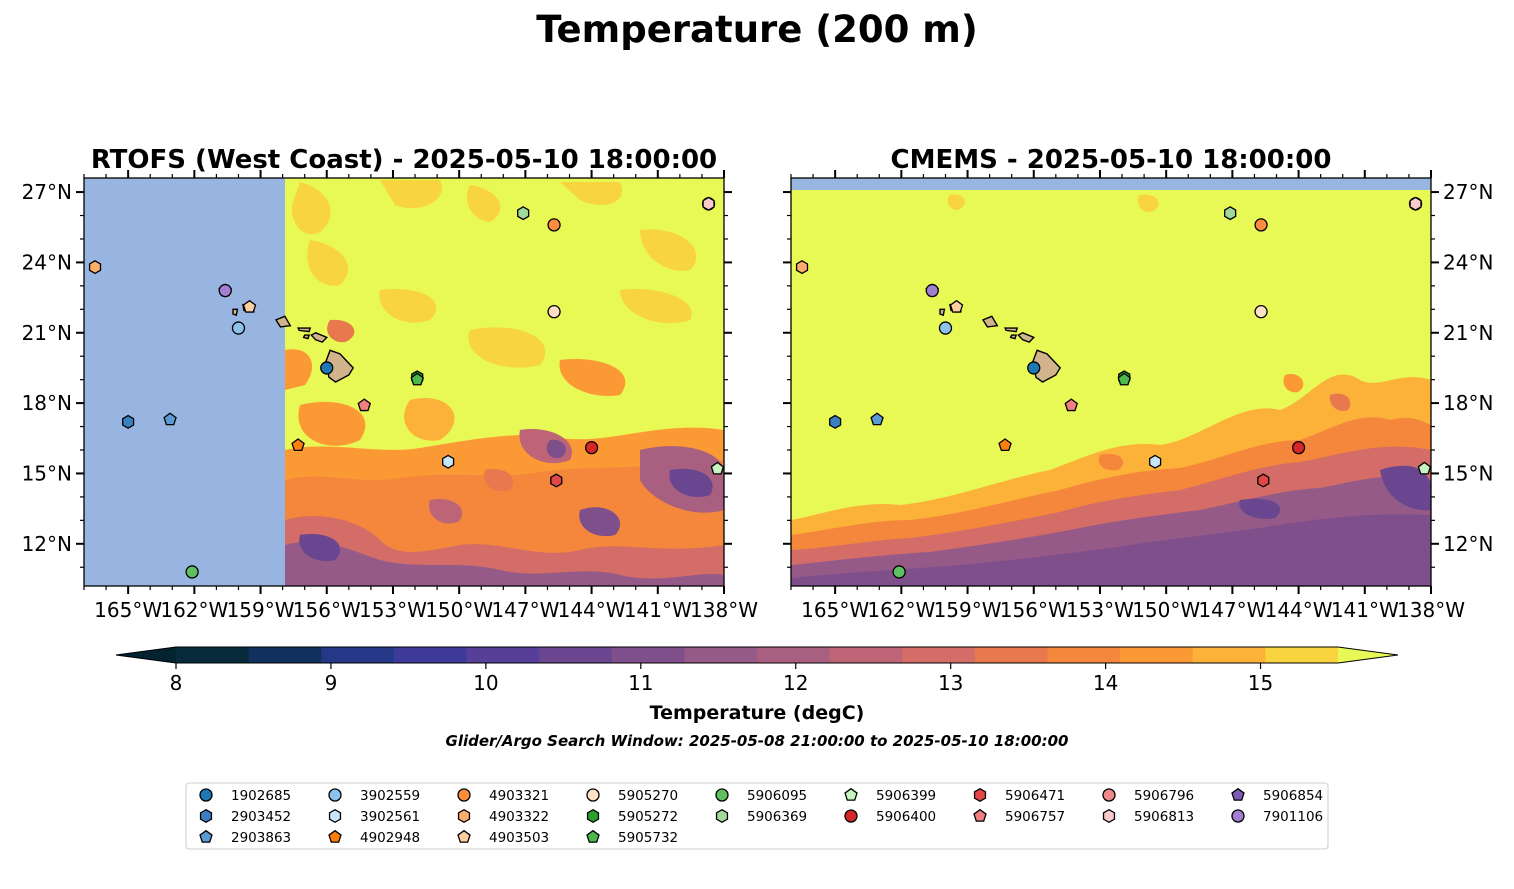 The width and height of the screenshot is (1514, 889). I want to click on colorbar-tick-label: 13, so click(950, 683).